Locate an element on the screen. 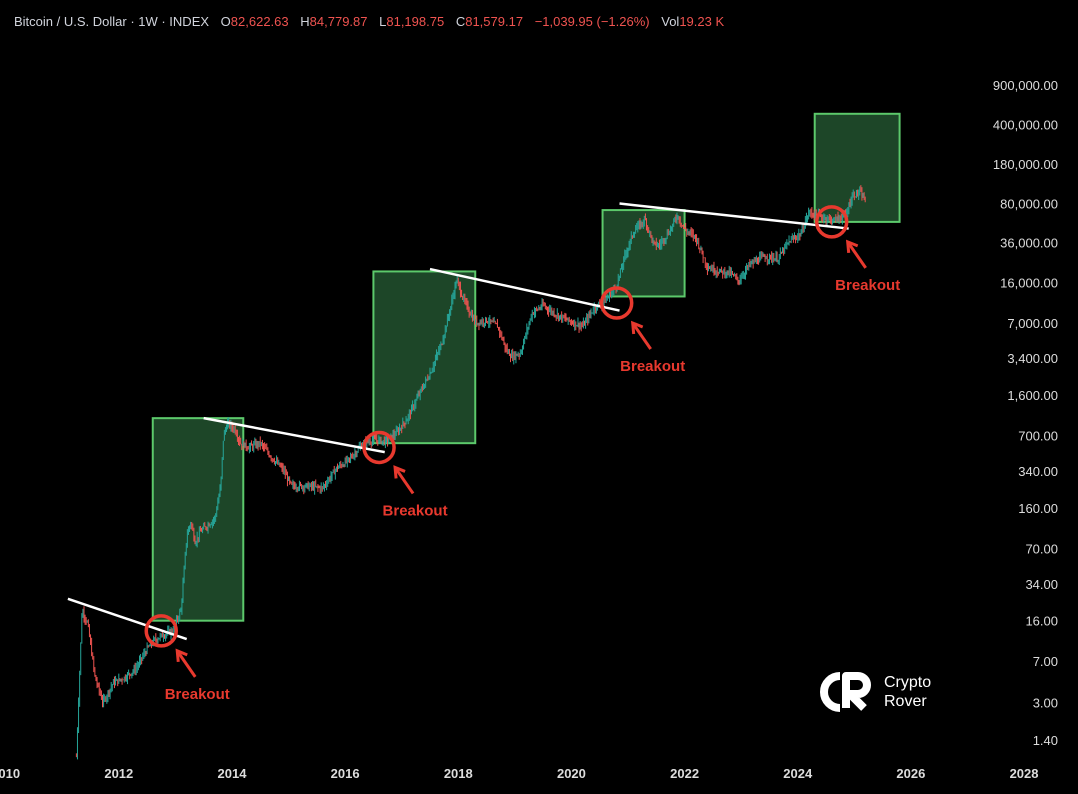 The height and width of the screenshot is (794, 1078). x-tick-label-10: 2028 is located at coordinates (1024, 773).